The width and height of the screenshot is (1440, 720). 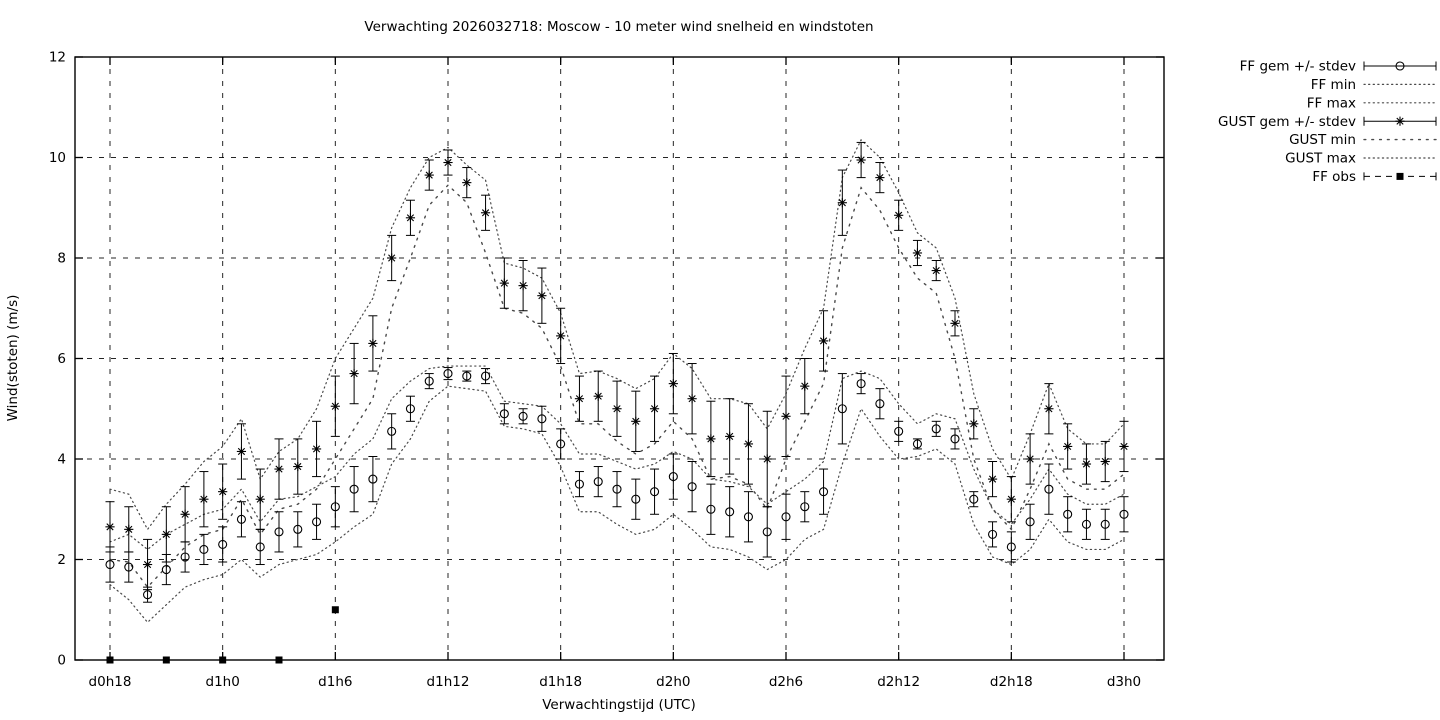 I want to click on legend-label: FF obs, so click(x=1334, y=177).